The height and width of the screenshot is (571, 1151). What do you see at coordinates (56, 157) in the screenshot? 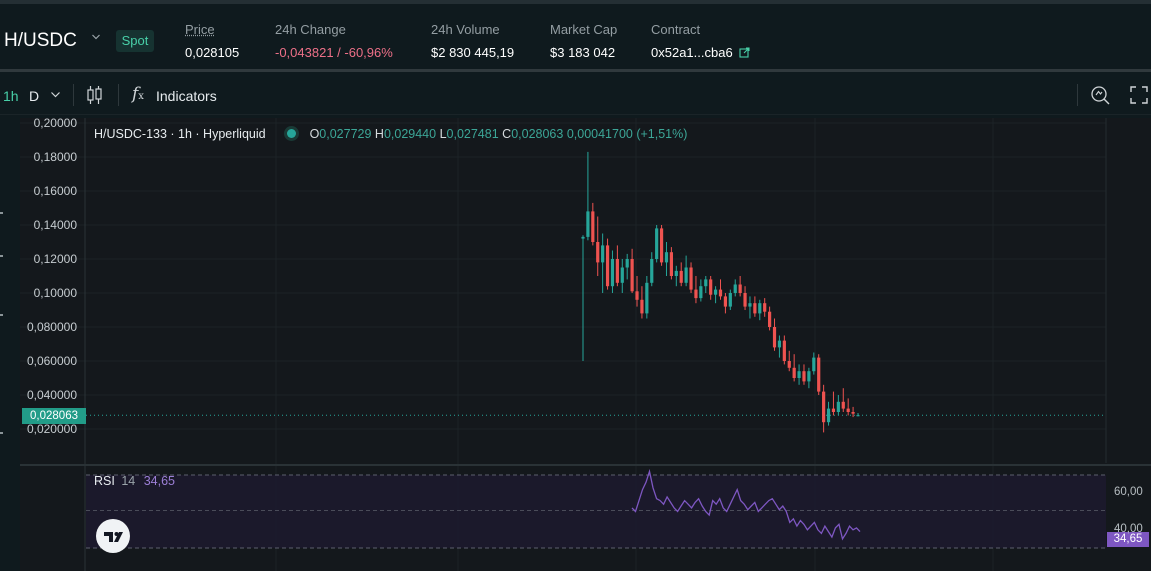
I see `y-tick-label: 0,18000` at bounding box center [56, 157].